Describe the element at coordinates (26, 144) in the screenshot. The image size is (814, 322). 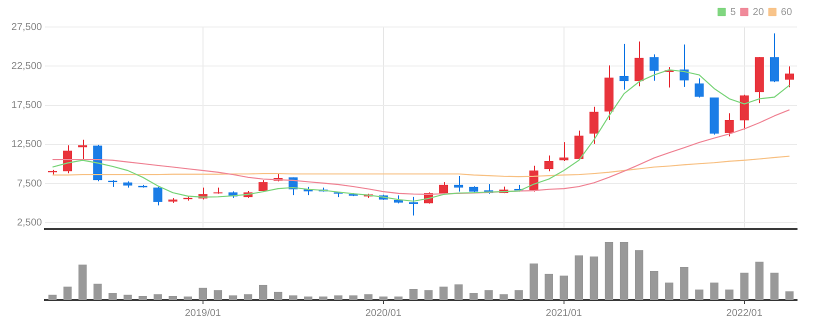
I see `y-tick-label: 12,500` at that location.